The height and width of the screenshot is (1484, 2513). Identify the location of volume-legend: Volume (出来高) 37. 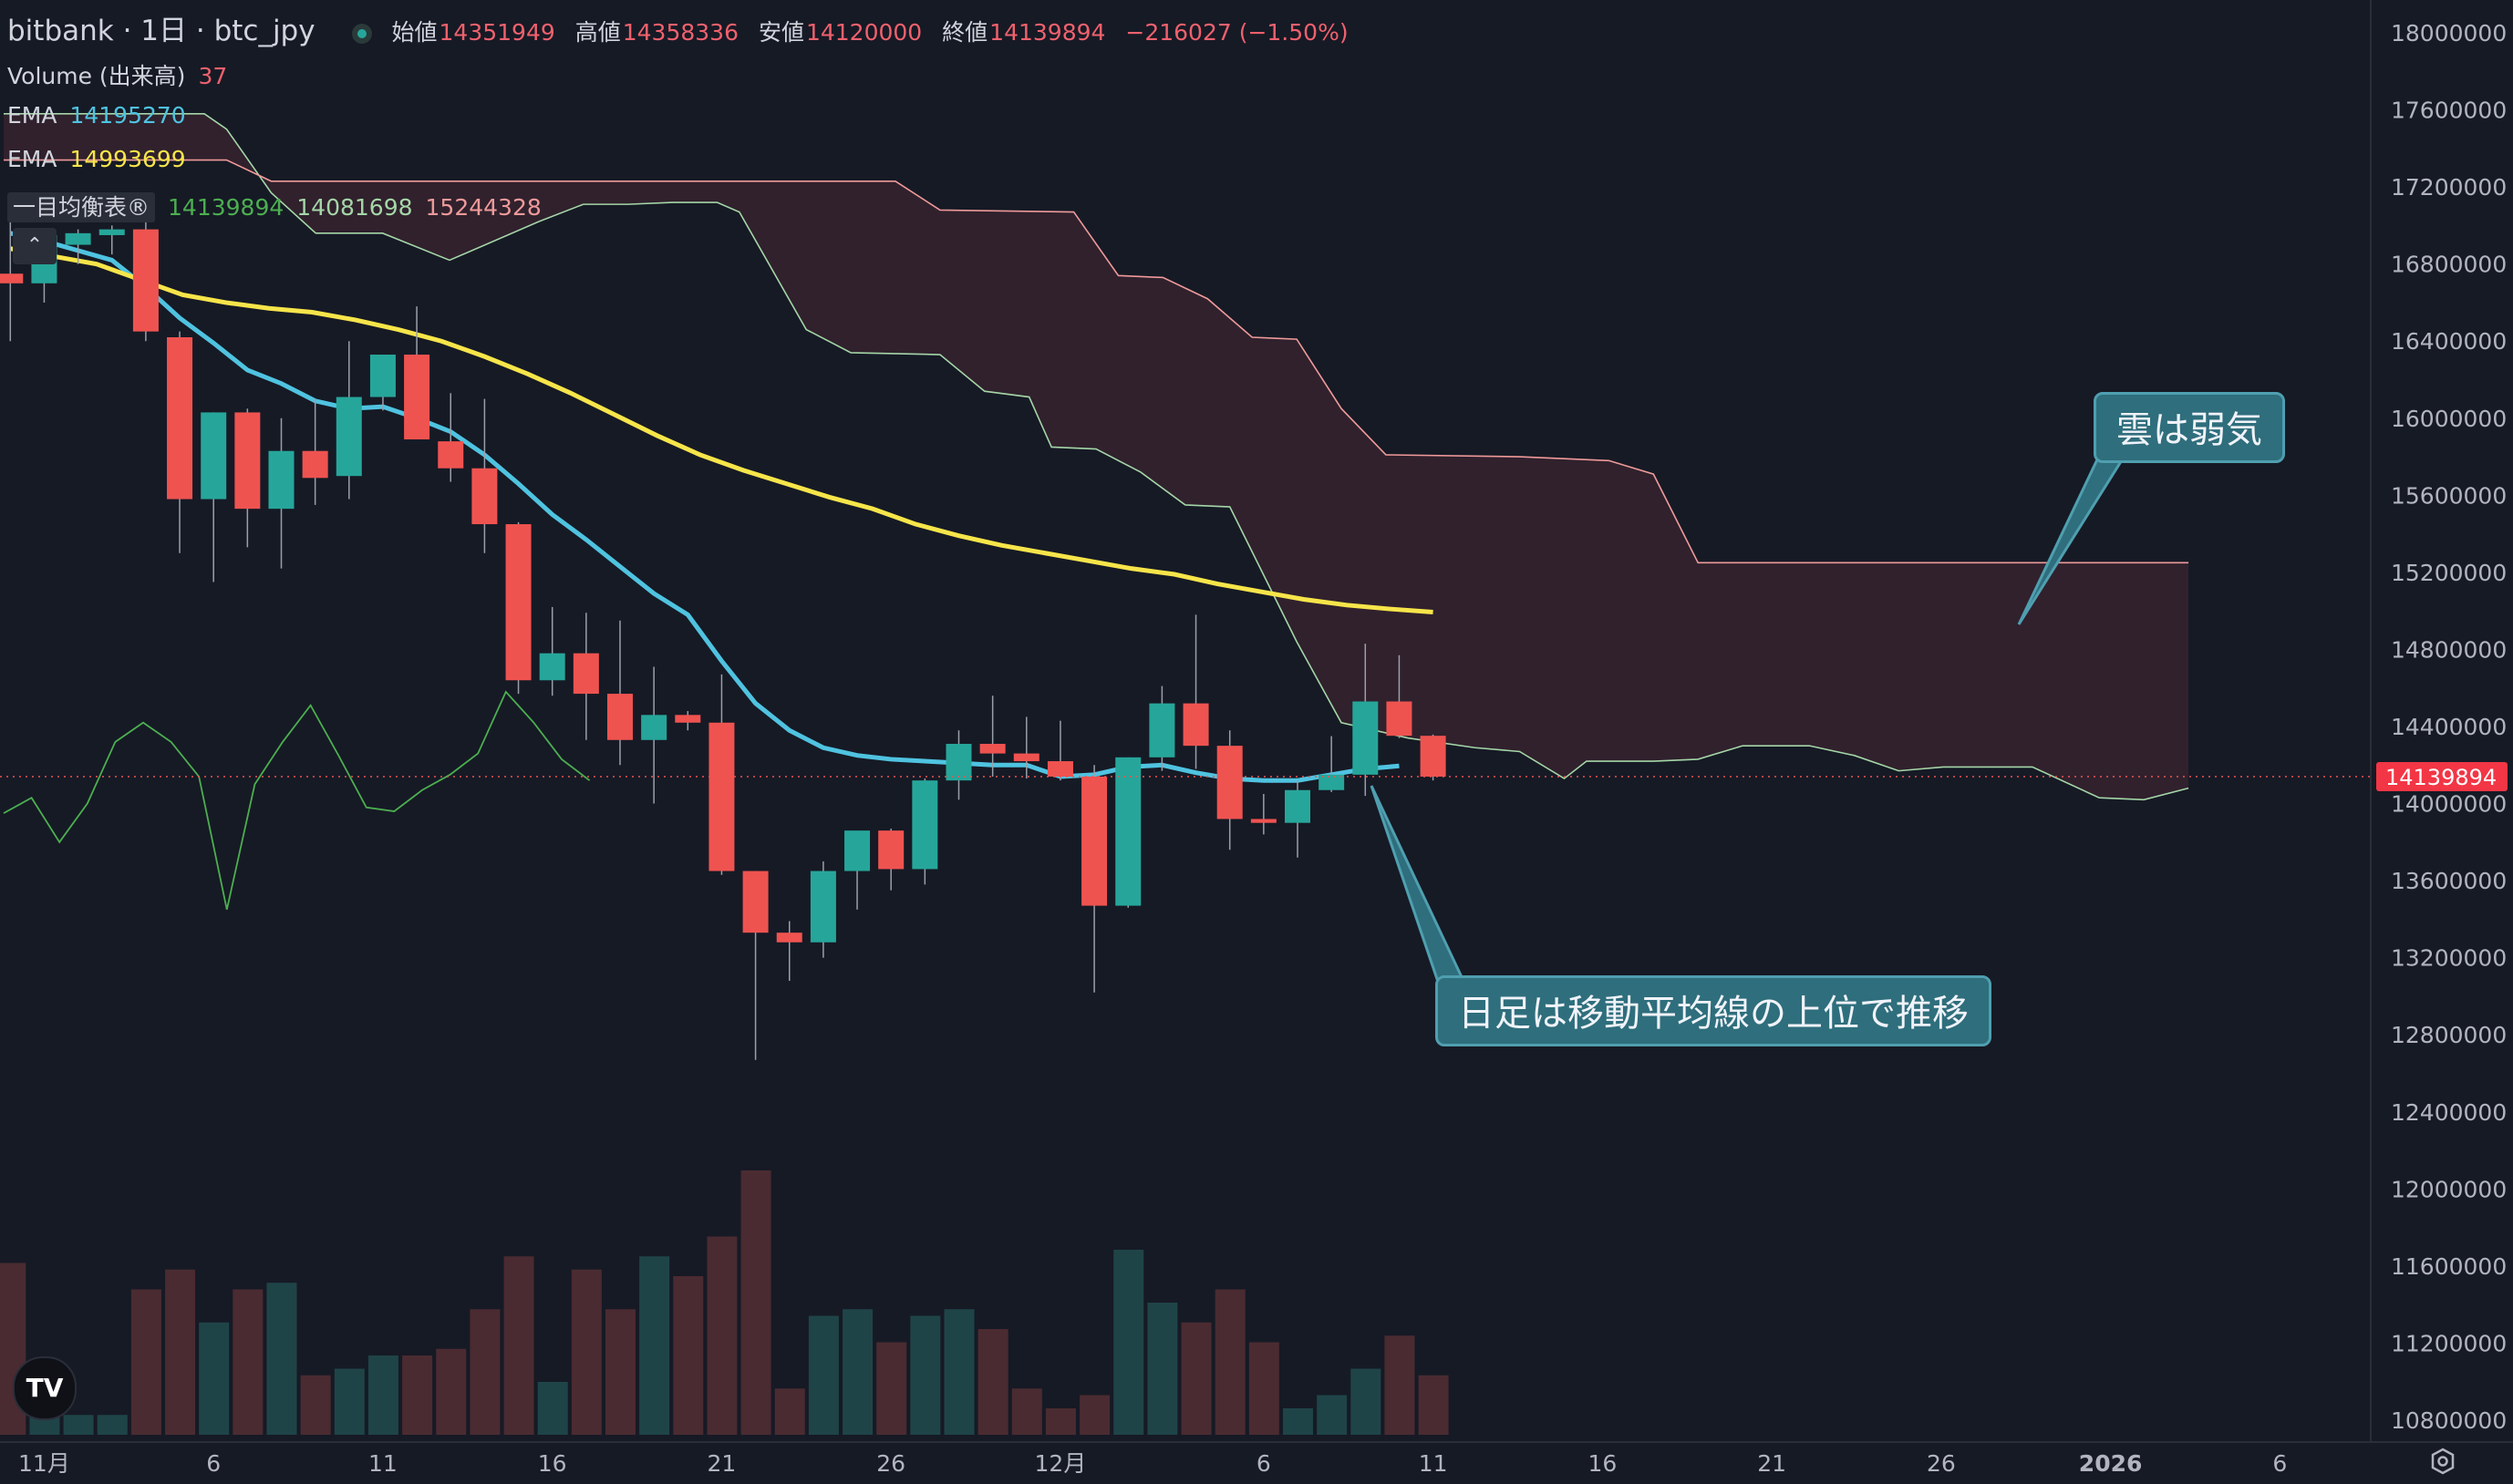
(123, 74).